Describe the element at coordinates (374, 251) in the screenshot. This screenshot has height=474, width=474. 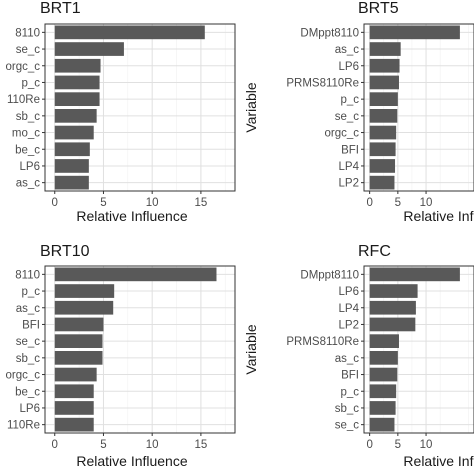
I see `chart-title: RFC` at that location.